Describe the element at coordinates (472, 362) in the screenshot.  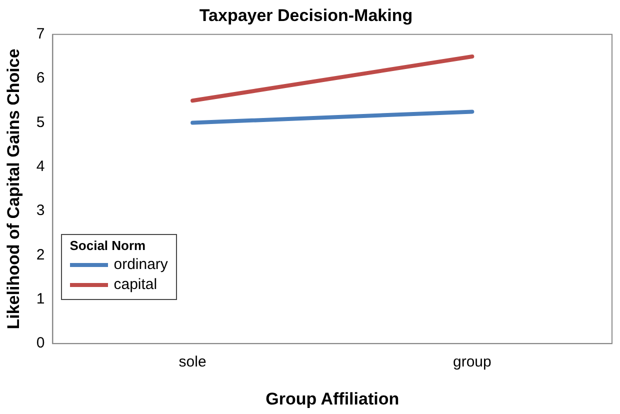
I see `x-tick-label: group` at that location.